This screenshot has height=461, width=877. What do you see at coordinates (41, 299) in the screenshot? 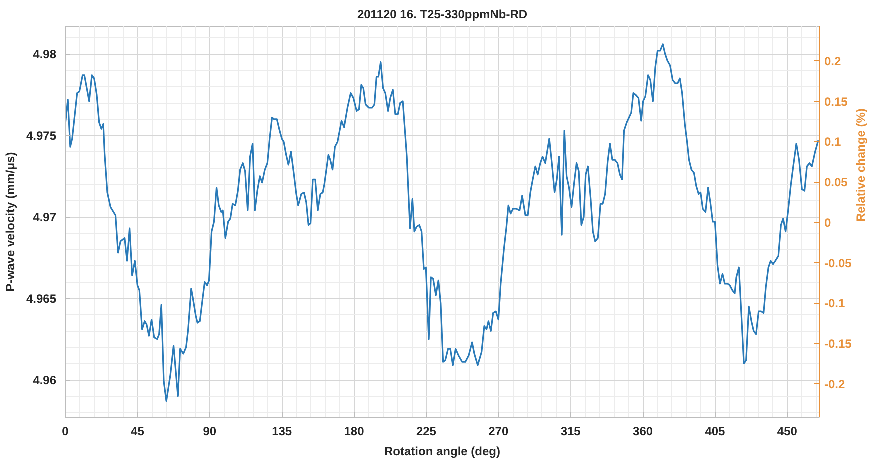
I see `y-tick-label: 4.965` at bounding box center [41, 299].